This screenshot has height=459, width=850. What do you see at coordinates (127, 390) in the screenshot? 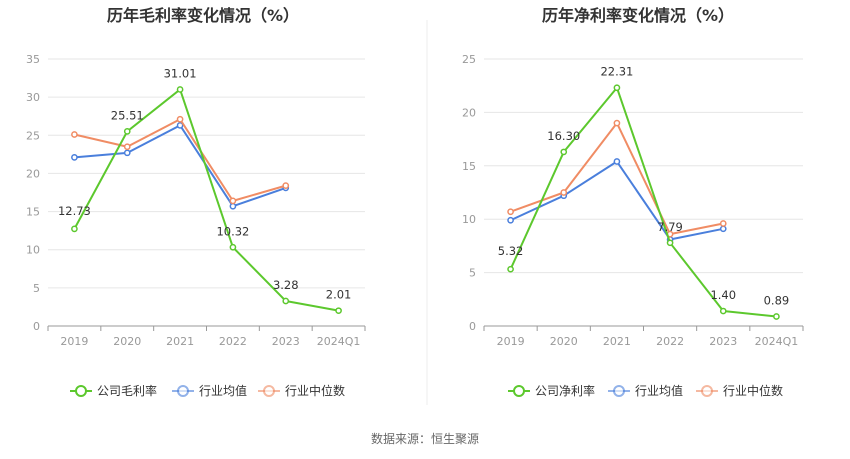
I see `legend-label: 公司毛利率` at bounding box center [127, 390].